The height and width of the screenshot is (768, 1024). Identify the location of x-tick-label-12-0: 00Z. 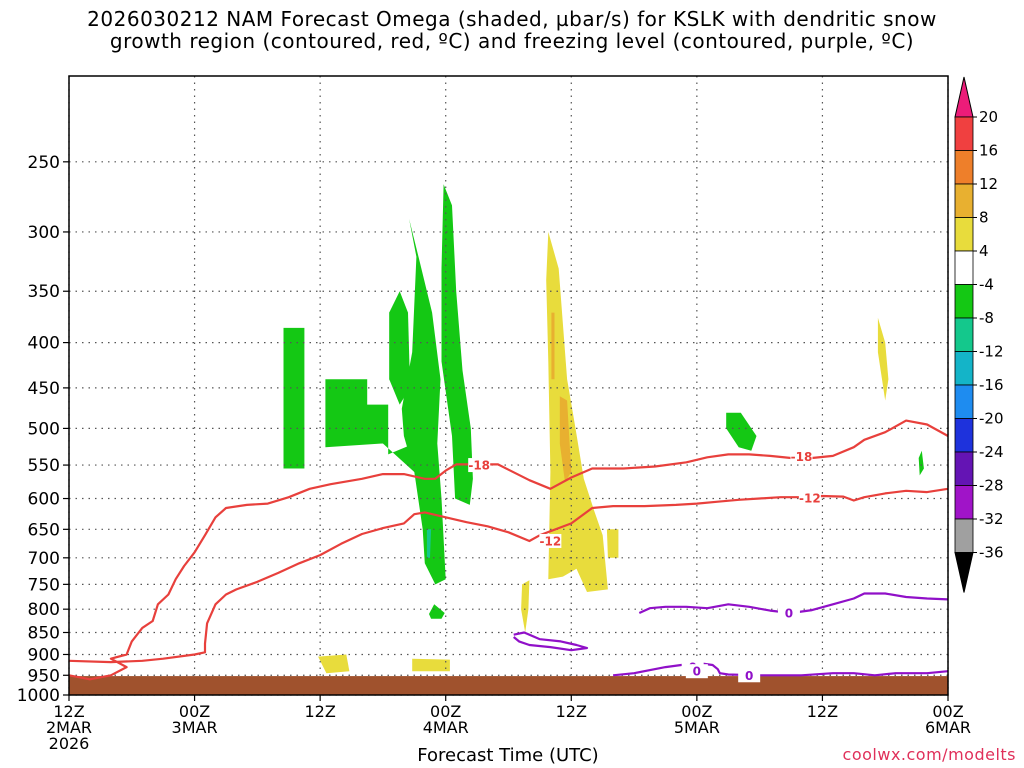
(194, 711).